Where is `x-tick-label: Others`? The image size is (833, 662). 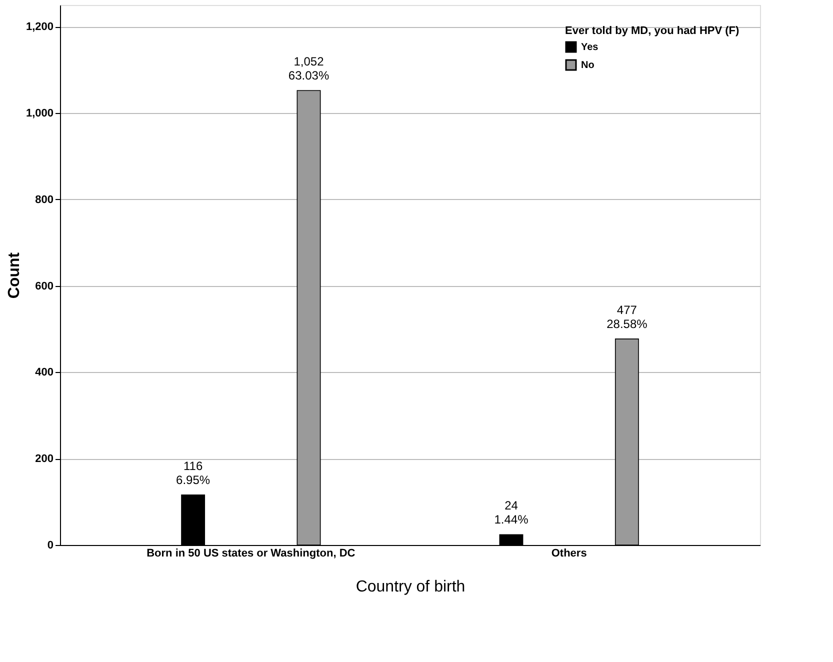
x-tick-label: Others is located at coordinates (569, 554).